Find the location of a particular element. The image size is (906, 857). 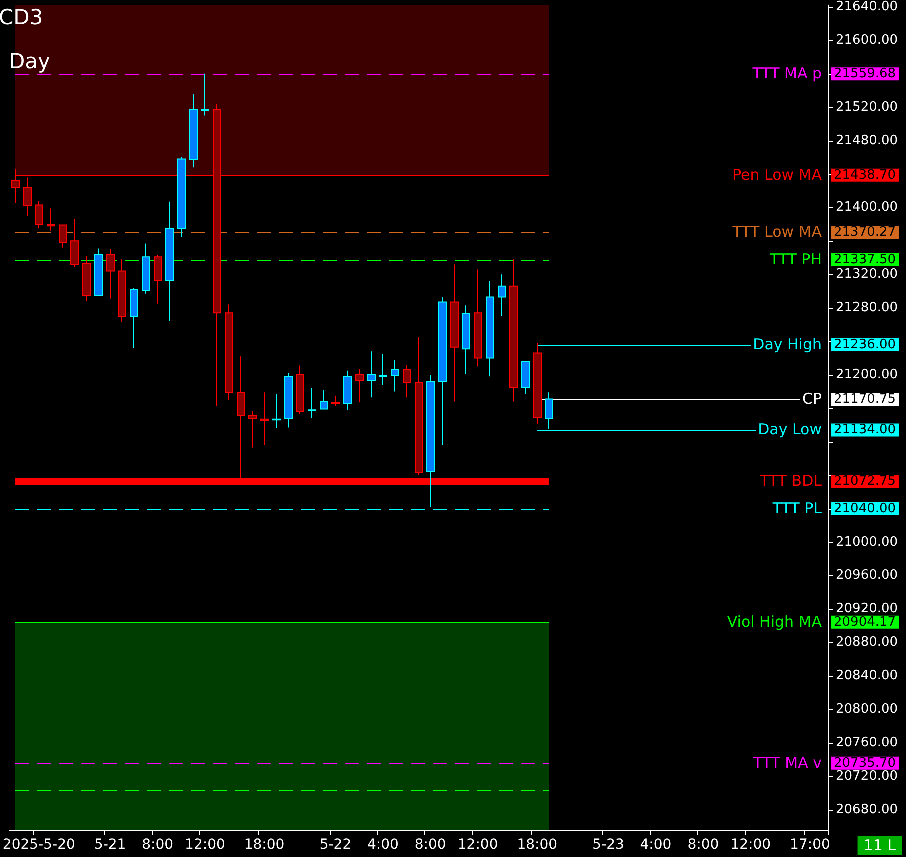

y-tick-label: 20760.00 is located at coordinates (867, 743).